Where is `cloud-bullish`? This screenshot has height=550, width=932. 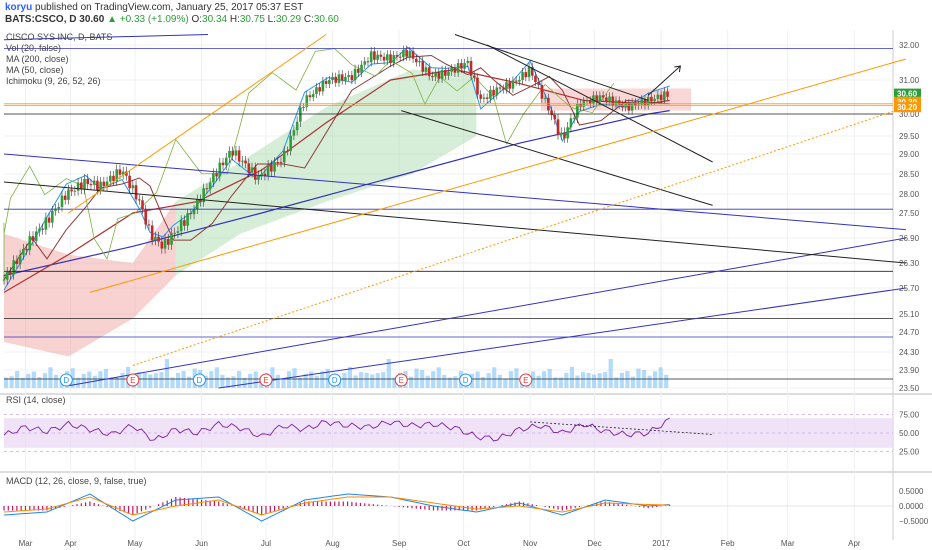
cloud-bullish is located at coordinates (326, 172).